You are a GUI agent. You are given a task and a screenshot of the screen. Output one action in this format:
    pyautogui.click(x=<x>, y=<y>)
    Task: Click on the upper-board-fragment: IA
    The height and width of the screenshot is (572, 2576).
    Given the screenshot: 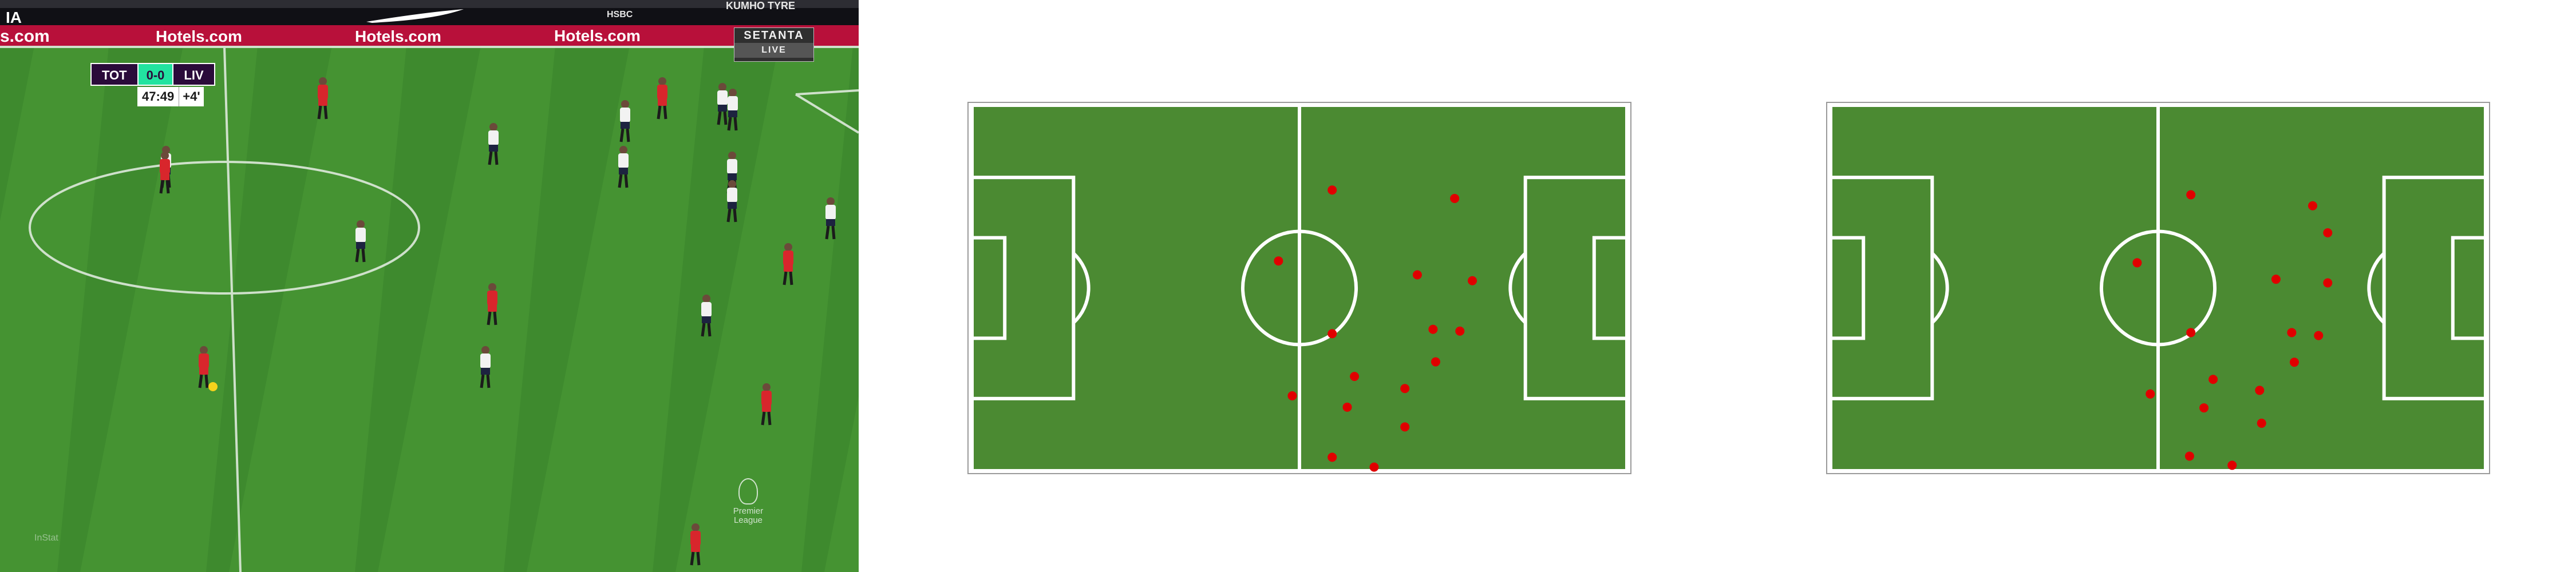 What is the action you would take?
    pyautogui.click(x=14, y=17)
    